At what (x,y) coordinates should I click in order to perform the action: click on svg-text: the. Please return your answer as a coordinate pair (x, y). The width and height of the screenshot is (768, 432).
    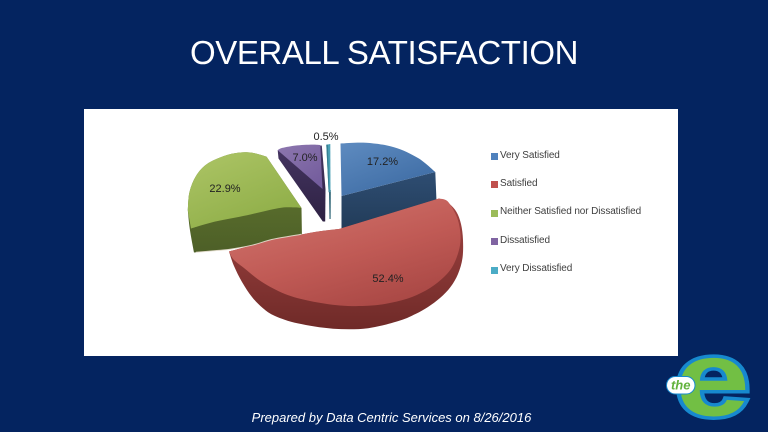
    Looking at the image, I should click on (681, 385).